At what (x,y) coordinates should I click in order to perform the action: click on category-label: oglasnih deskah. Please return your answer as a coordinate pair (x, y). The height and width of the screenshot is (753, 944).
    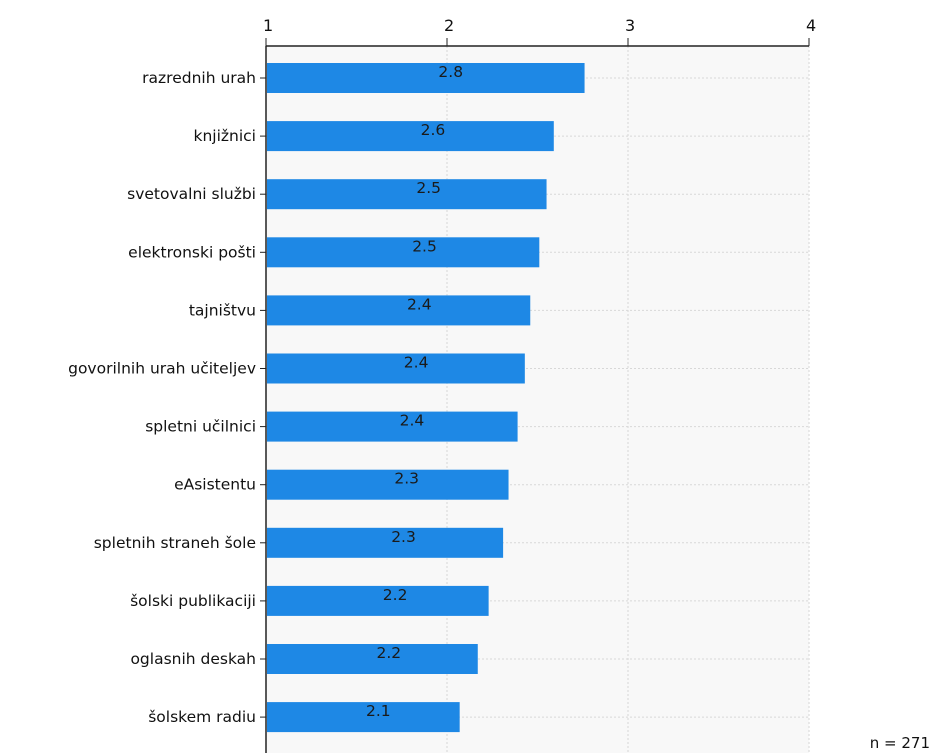
    Looking at the image, I should click on (193, 659).